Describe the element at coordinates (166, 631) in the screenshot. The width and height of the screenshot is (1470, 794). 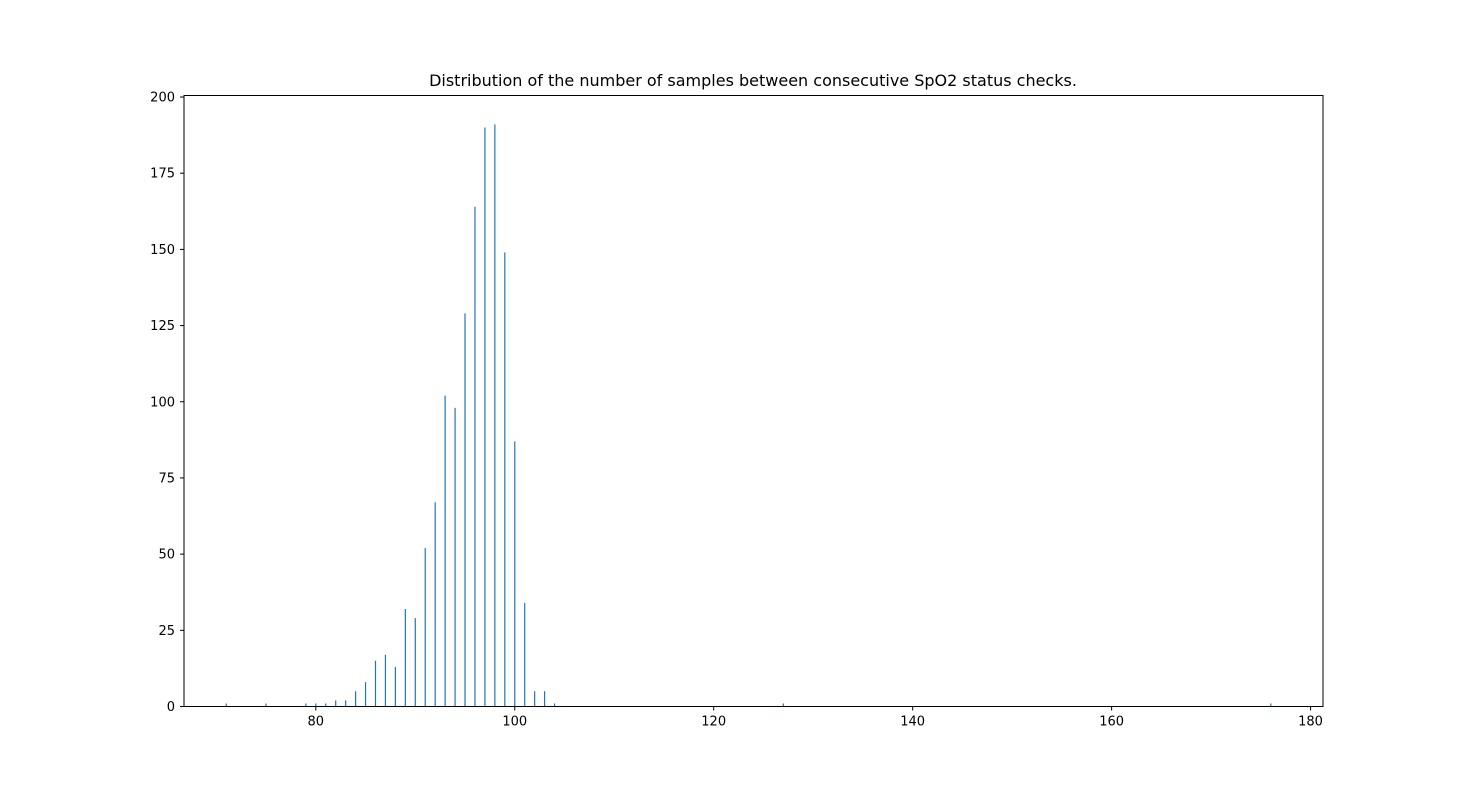
I see `y-tick-label: 25` at that location.